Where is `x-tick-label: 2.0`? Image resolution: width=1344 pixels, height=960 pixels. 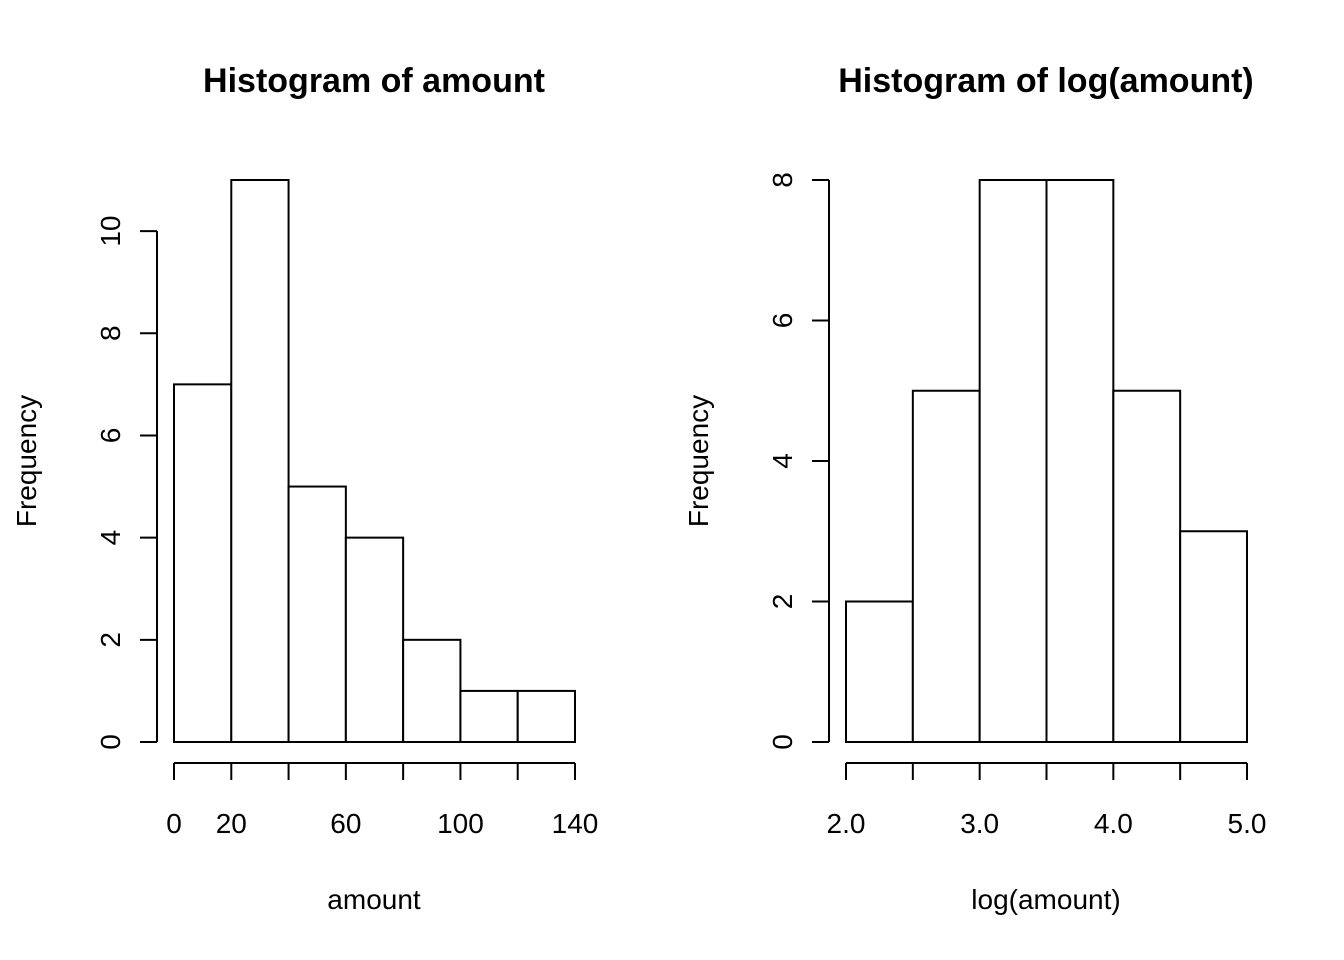
x-tick-label: 2.0 is located at coordinates (846, 823).